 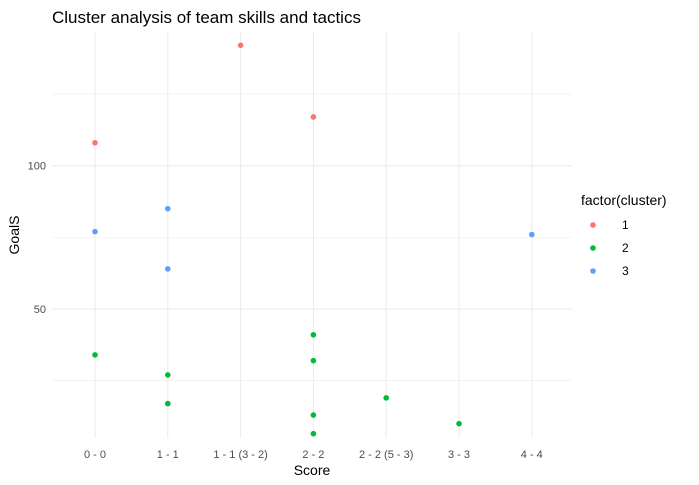 What do you see at coordinates (625, 225) in the screenshot?
I see `legend-label-1: 1` at bounding box center [625, 225].